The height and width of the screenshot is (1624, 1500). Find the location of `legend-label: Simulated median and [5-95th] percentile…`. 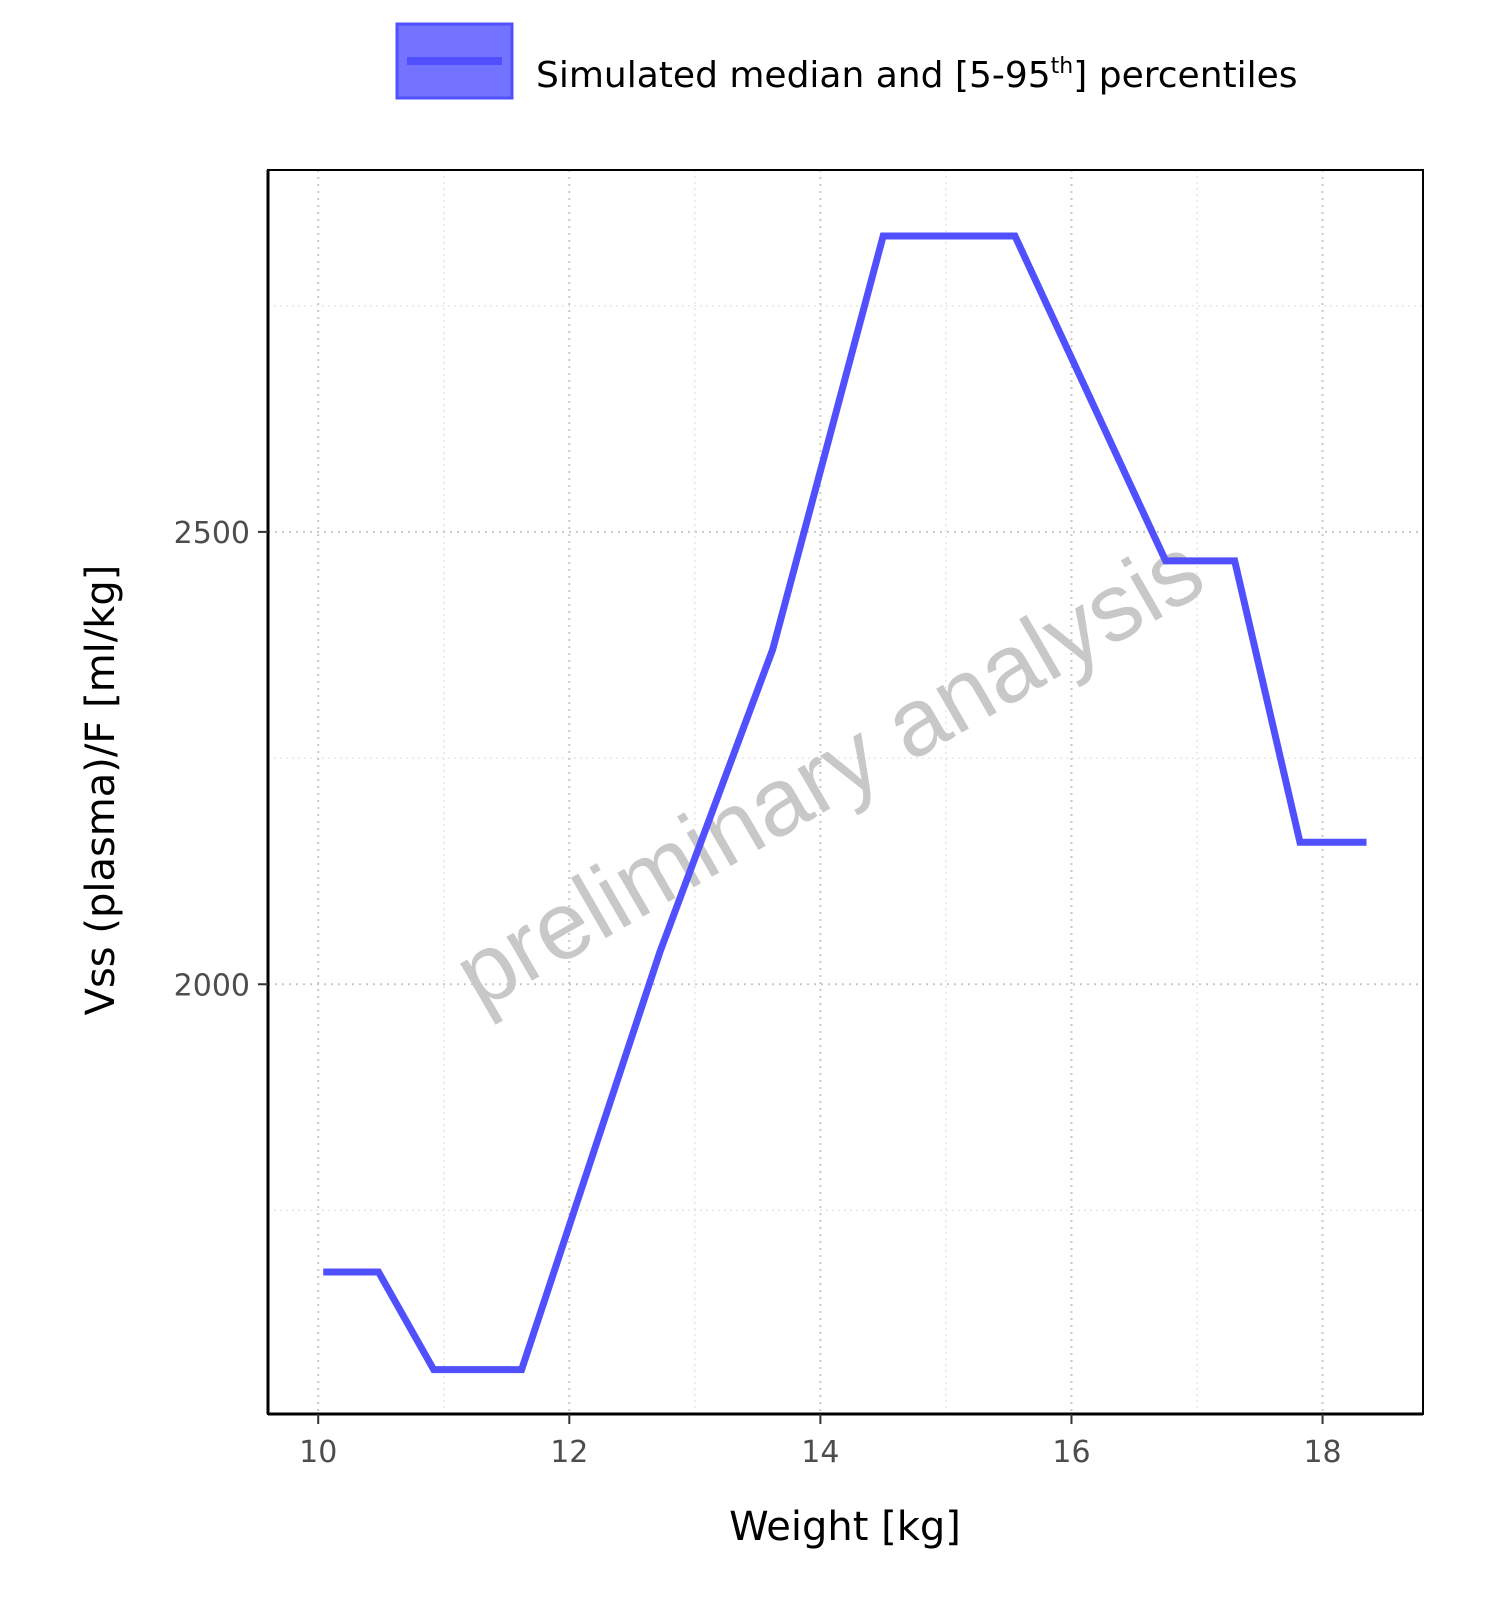

legend-label: Simulated median and [5-95th] percentile… is located at coordinates (917, 75).